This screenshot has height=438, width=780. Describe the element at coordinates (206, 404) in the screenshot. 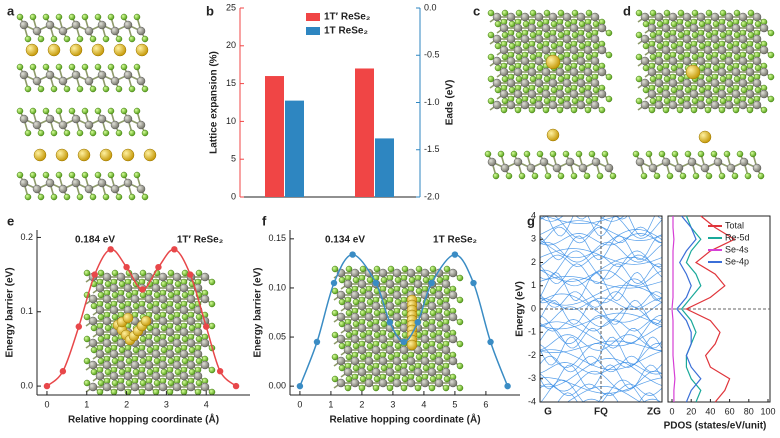

I see `x-tick-label: 4` at that location.